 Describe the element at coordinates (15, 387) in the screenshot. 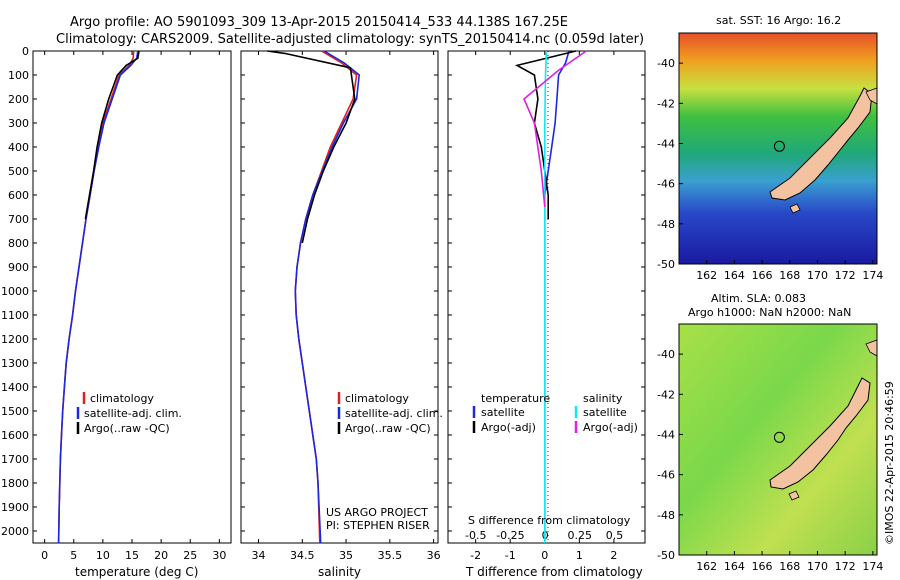

I see `depth-tick-label: 1400` at that location.